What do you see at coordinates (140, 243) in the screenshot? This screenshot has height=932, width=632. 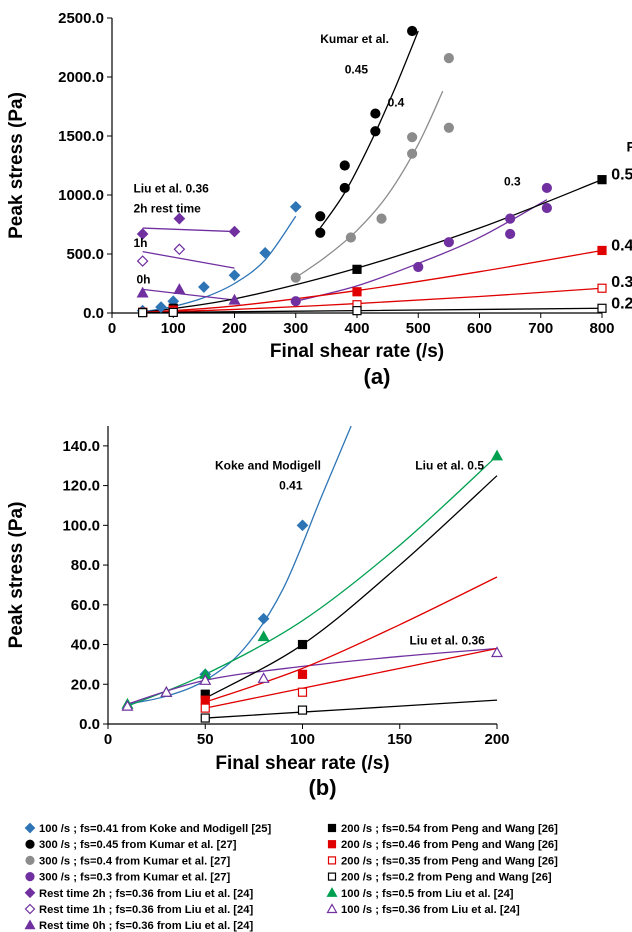 I see `annotation-label: 1h` at bounding box center [140, 243].